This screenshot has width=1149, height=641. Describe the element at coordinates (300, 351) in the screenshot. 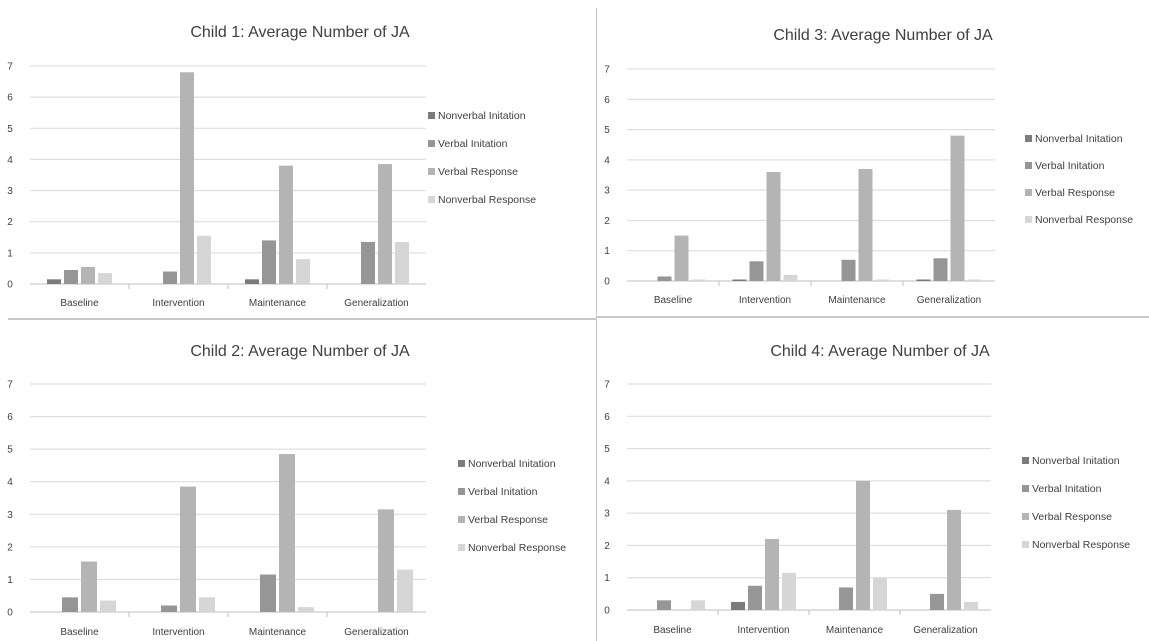

I see `chart-title: Child 2: Average Number of JA` at that location.